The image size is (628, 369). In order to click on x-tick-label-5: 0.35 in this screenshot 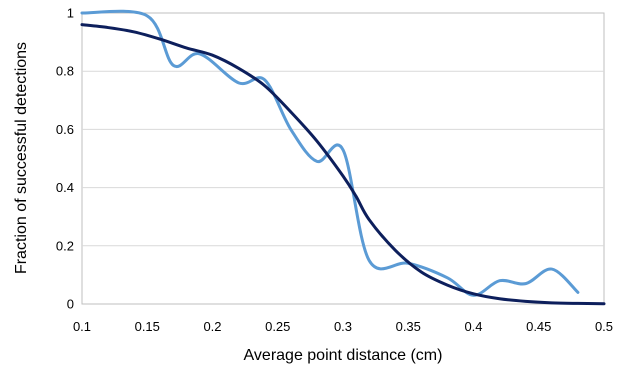, I will do `click(408, 326)`.